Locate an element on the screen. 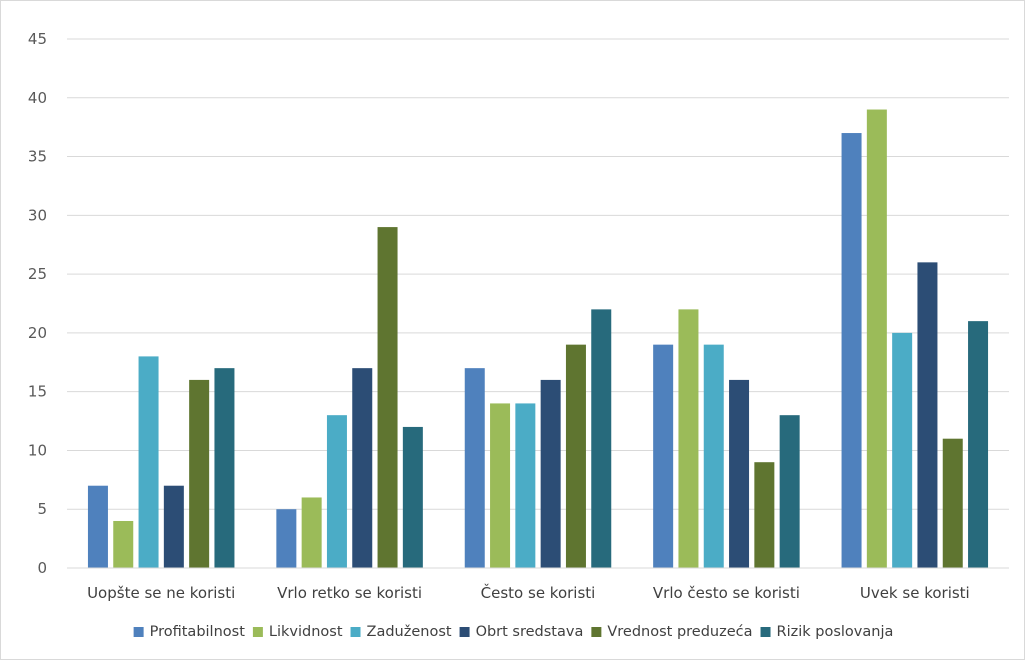 This screenshot has width=1025, height=661. x-category-label: Uopšte se ne koristi is located at coordinates (161, 593).